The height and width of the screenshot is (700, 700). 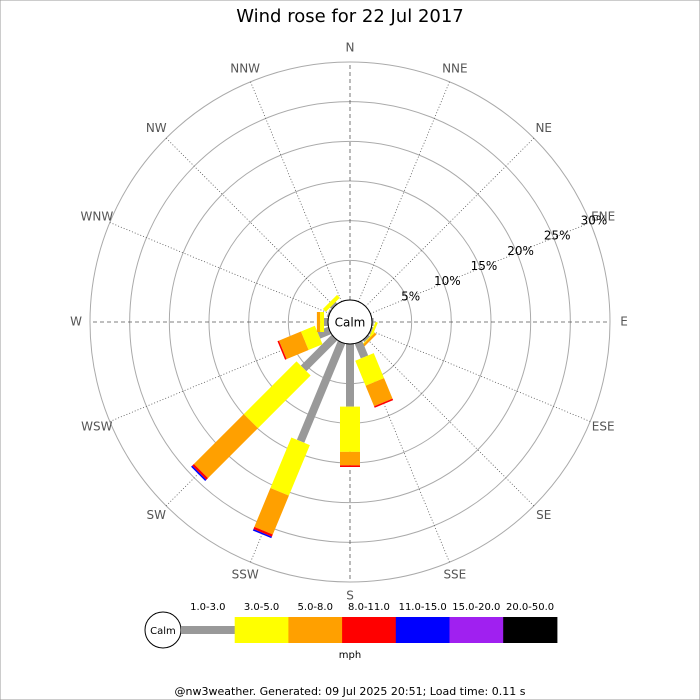 I want to click on ring-label: 15%, so click(x=484, y=266).